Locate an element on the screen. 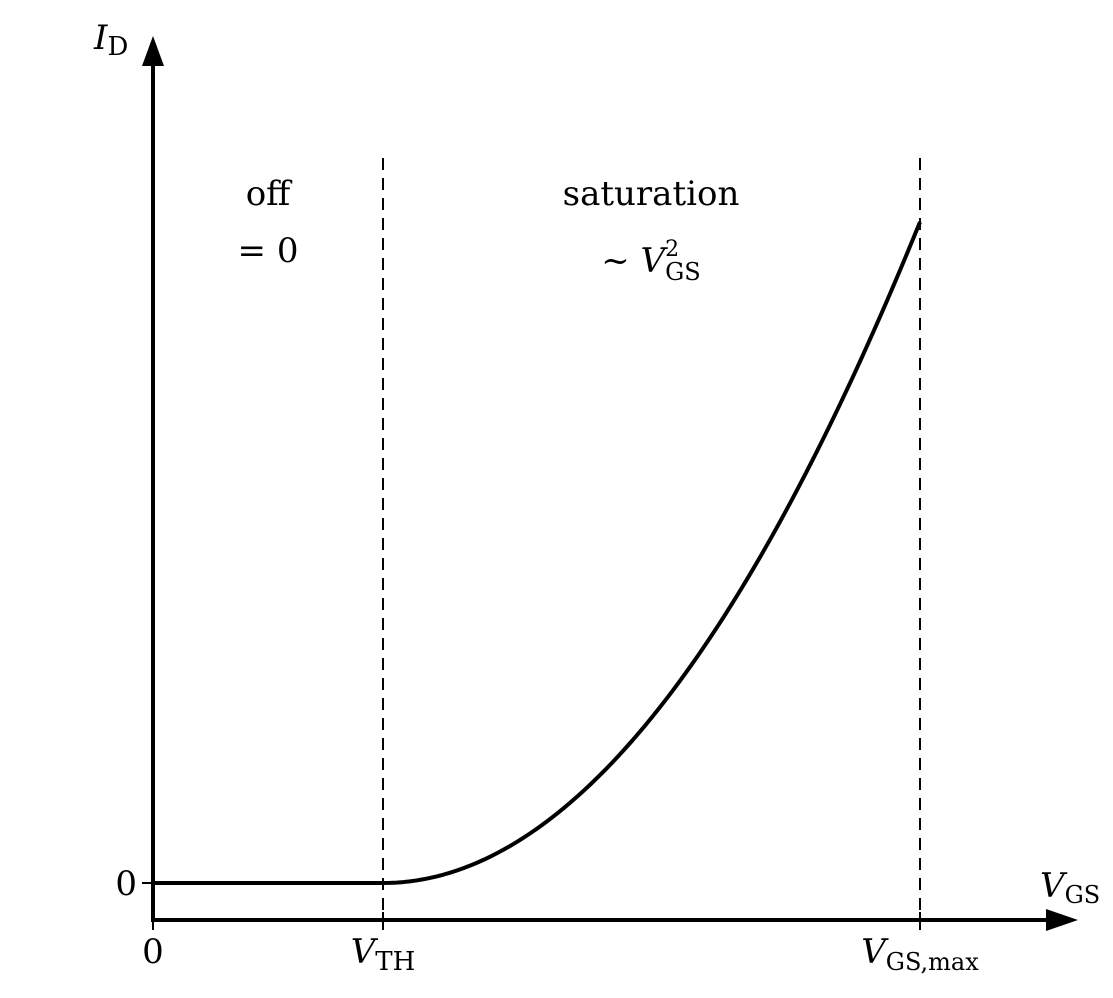 The height and width of the screenshot is (998, 1113). y-tick-label-0: 0 is located at coordinates (126, 884).